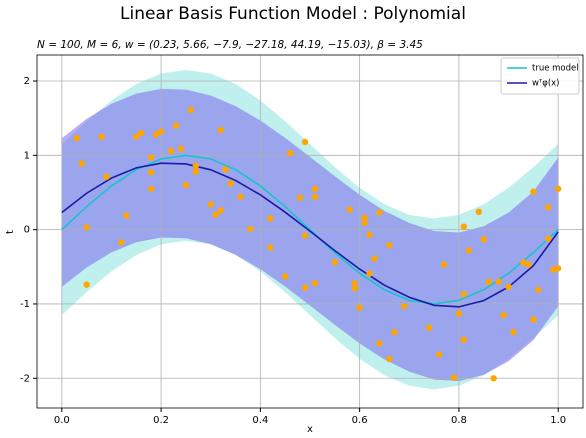 The width and height of the screenshot is (586, 438). What do you see at coordinates (161, 420) in the screenshot?
I see `x-tick-label: 0.2` at bounding box center [161, 420].